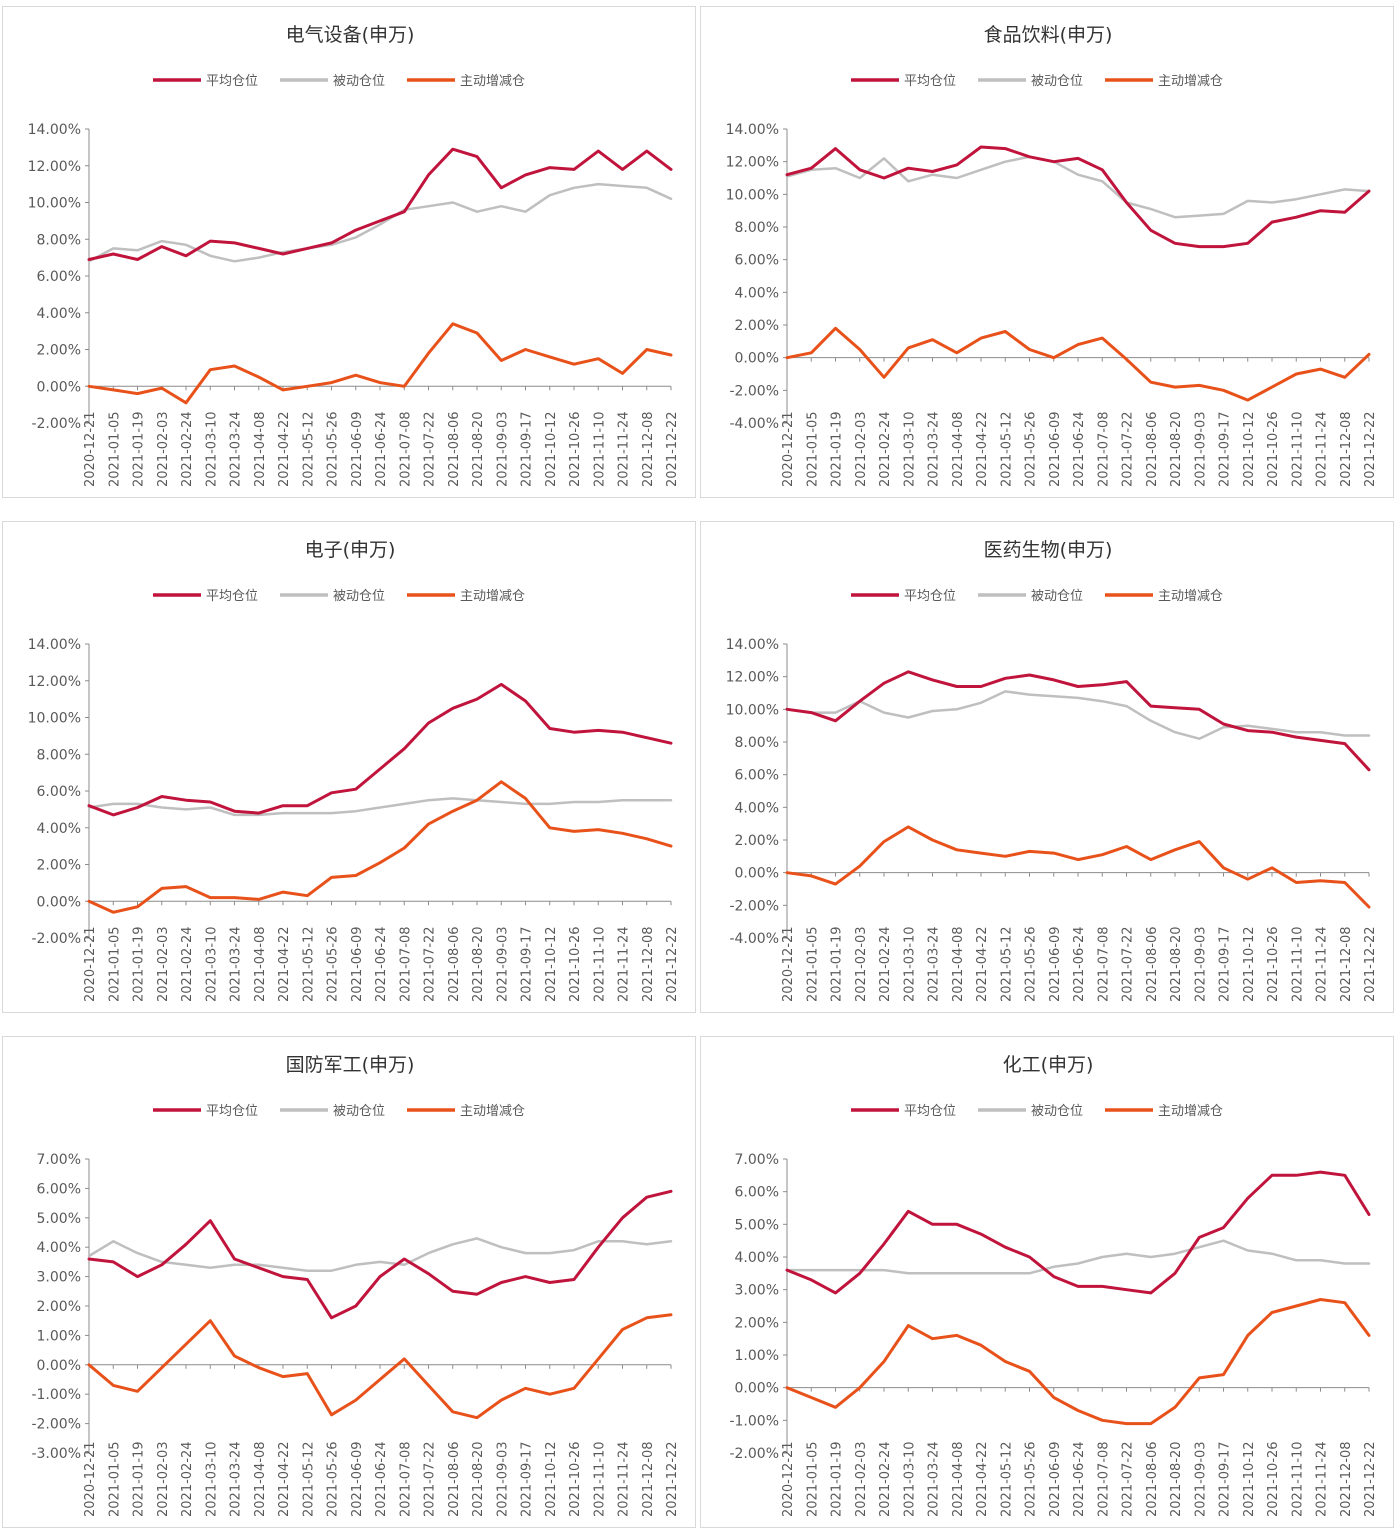 This screenshot has width=1395, height=1533. What do you see at coordinates (885, 964) in the screenshot?
I see `x-tick-label: 2021-02-24` at bounding box center [885, 964].